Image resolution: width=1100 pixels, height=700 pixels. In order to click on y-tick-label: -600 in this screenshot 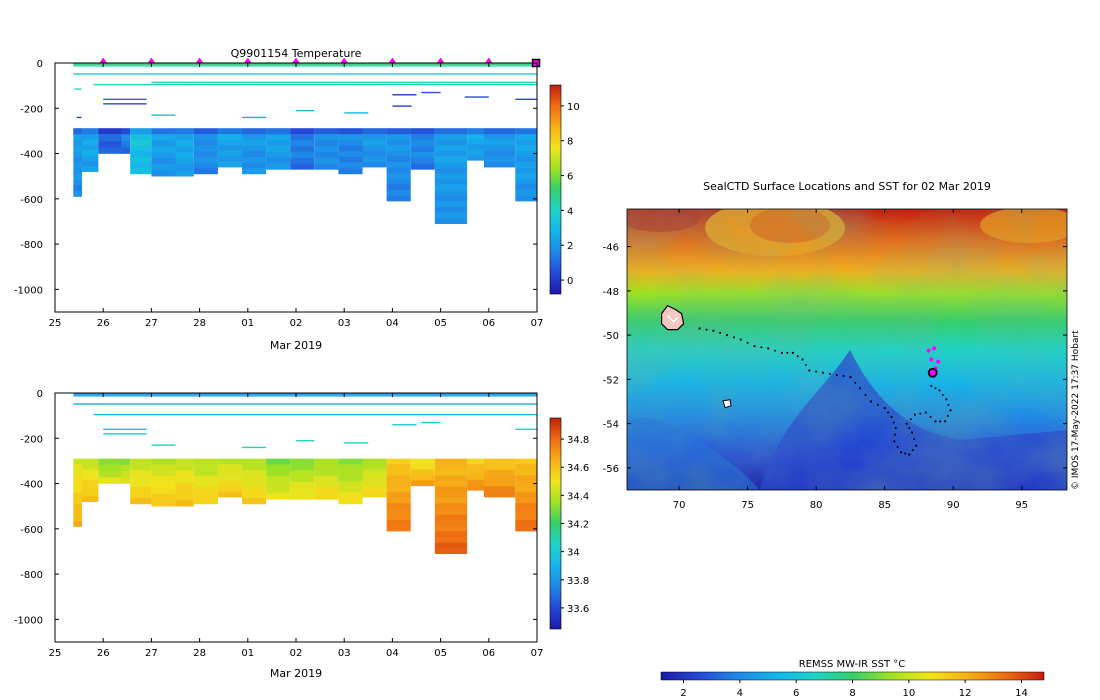, I will do `click(31, 200)`.